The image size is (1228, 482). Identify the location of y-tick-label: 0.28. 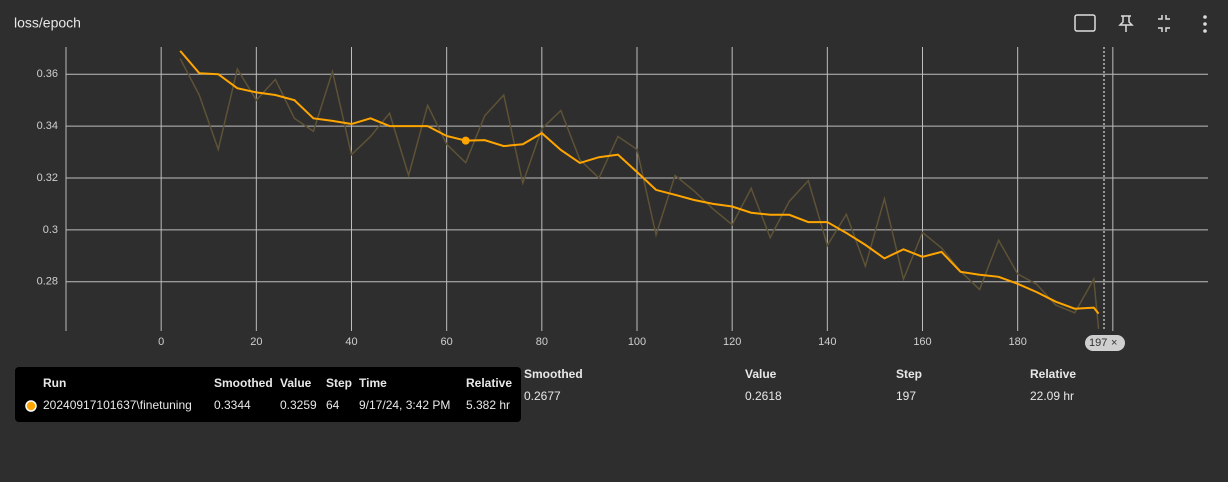
(47, 282).